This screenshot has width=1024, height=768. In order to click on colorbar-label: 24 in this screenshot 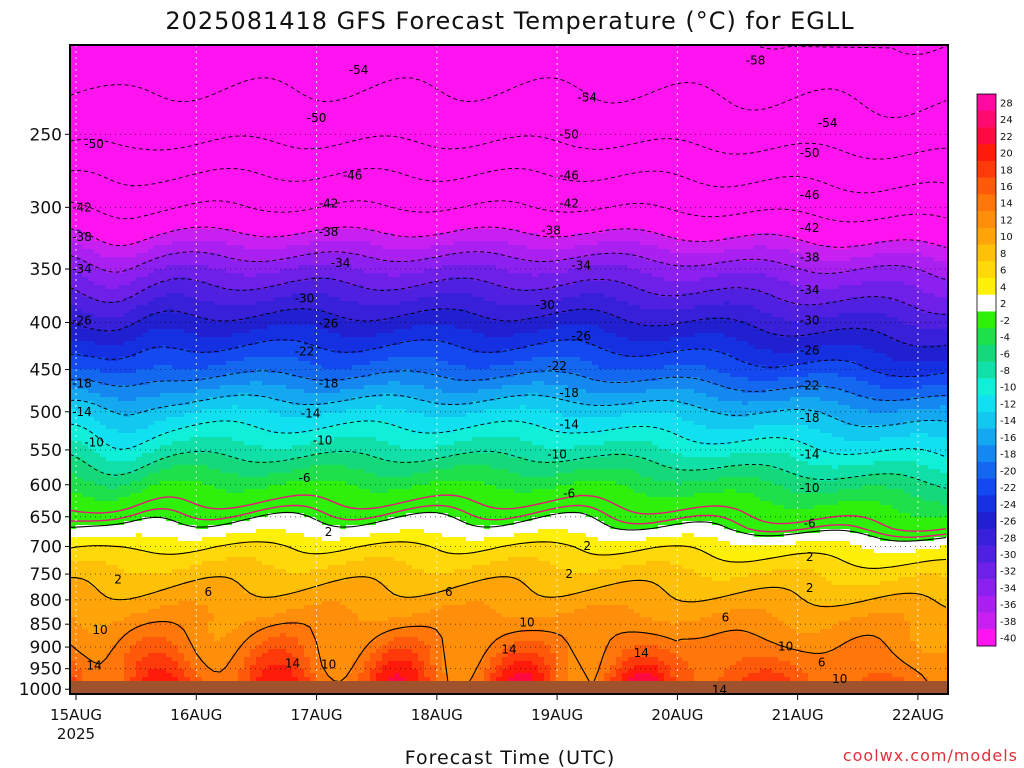, I will do `click(1006, 120)`.